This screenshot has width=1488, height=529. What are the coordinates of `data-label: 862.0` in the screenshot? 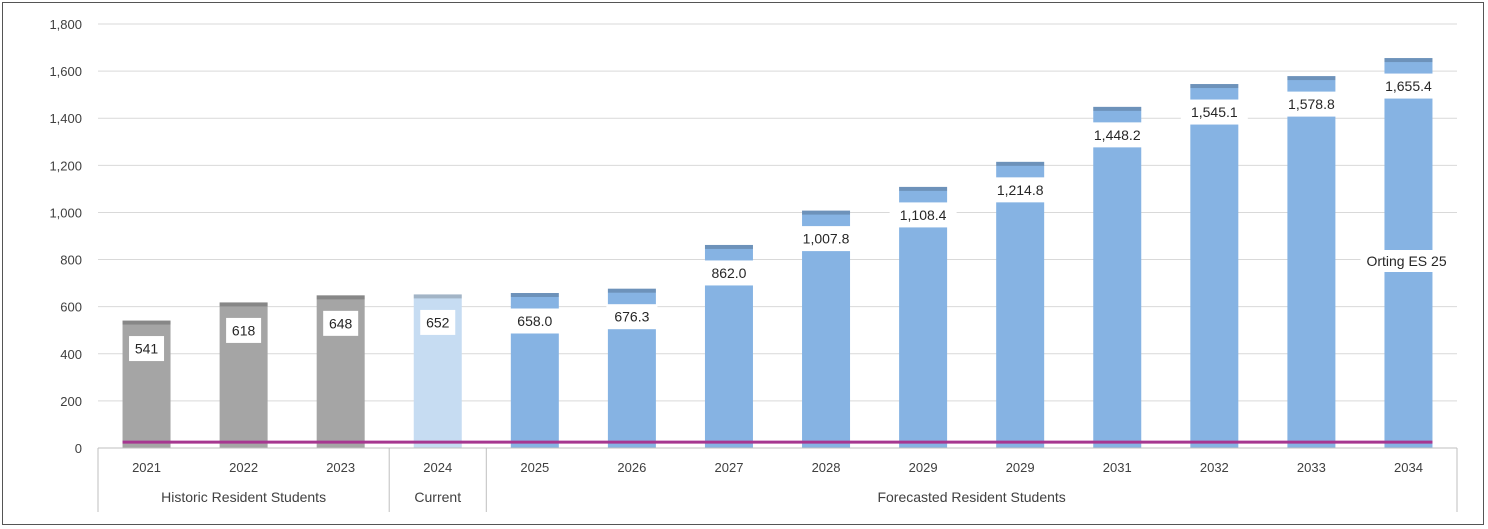 It's located at (728, 273).